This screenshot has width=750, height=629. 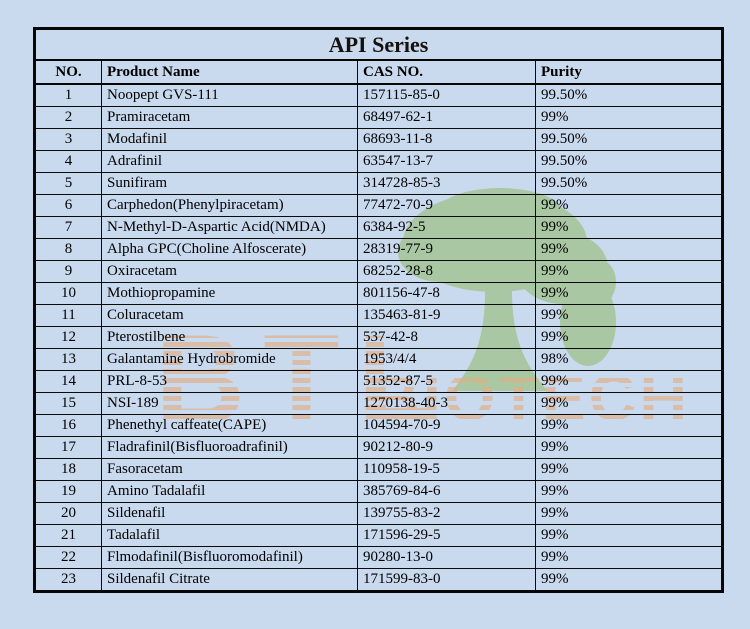 What do you see at coordinates (229, 227) in the screenshot?
I see `cell-product: N-Methyl-D-Aspartic Acid(NMDA)` at bounding box center [229, 227].